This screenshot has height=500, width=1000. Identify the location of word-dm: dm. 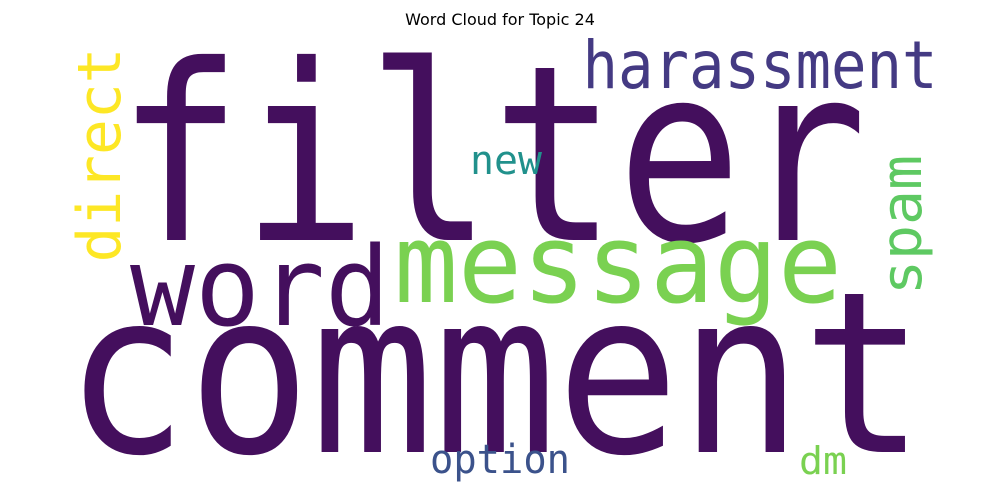
(823, 461).